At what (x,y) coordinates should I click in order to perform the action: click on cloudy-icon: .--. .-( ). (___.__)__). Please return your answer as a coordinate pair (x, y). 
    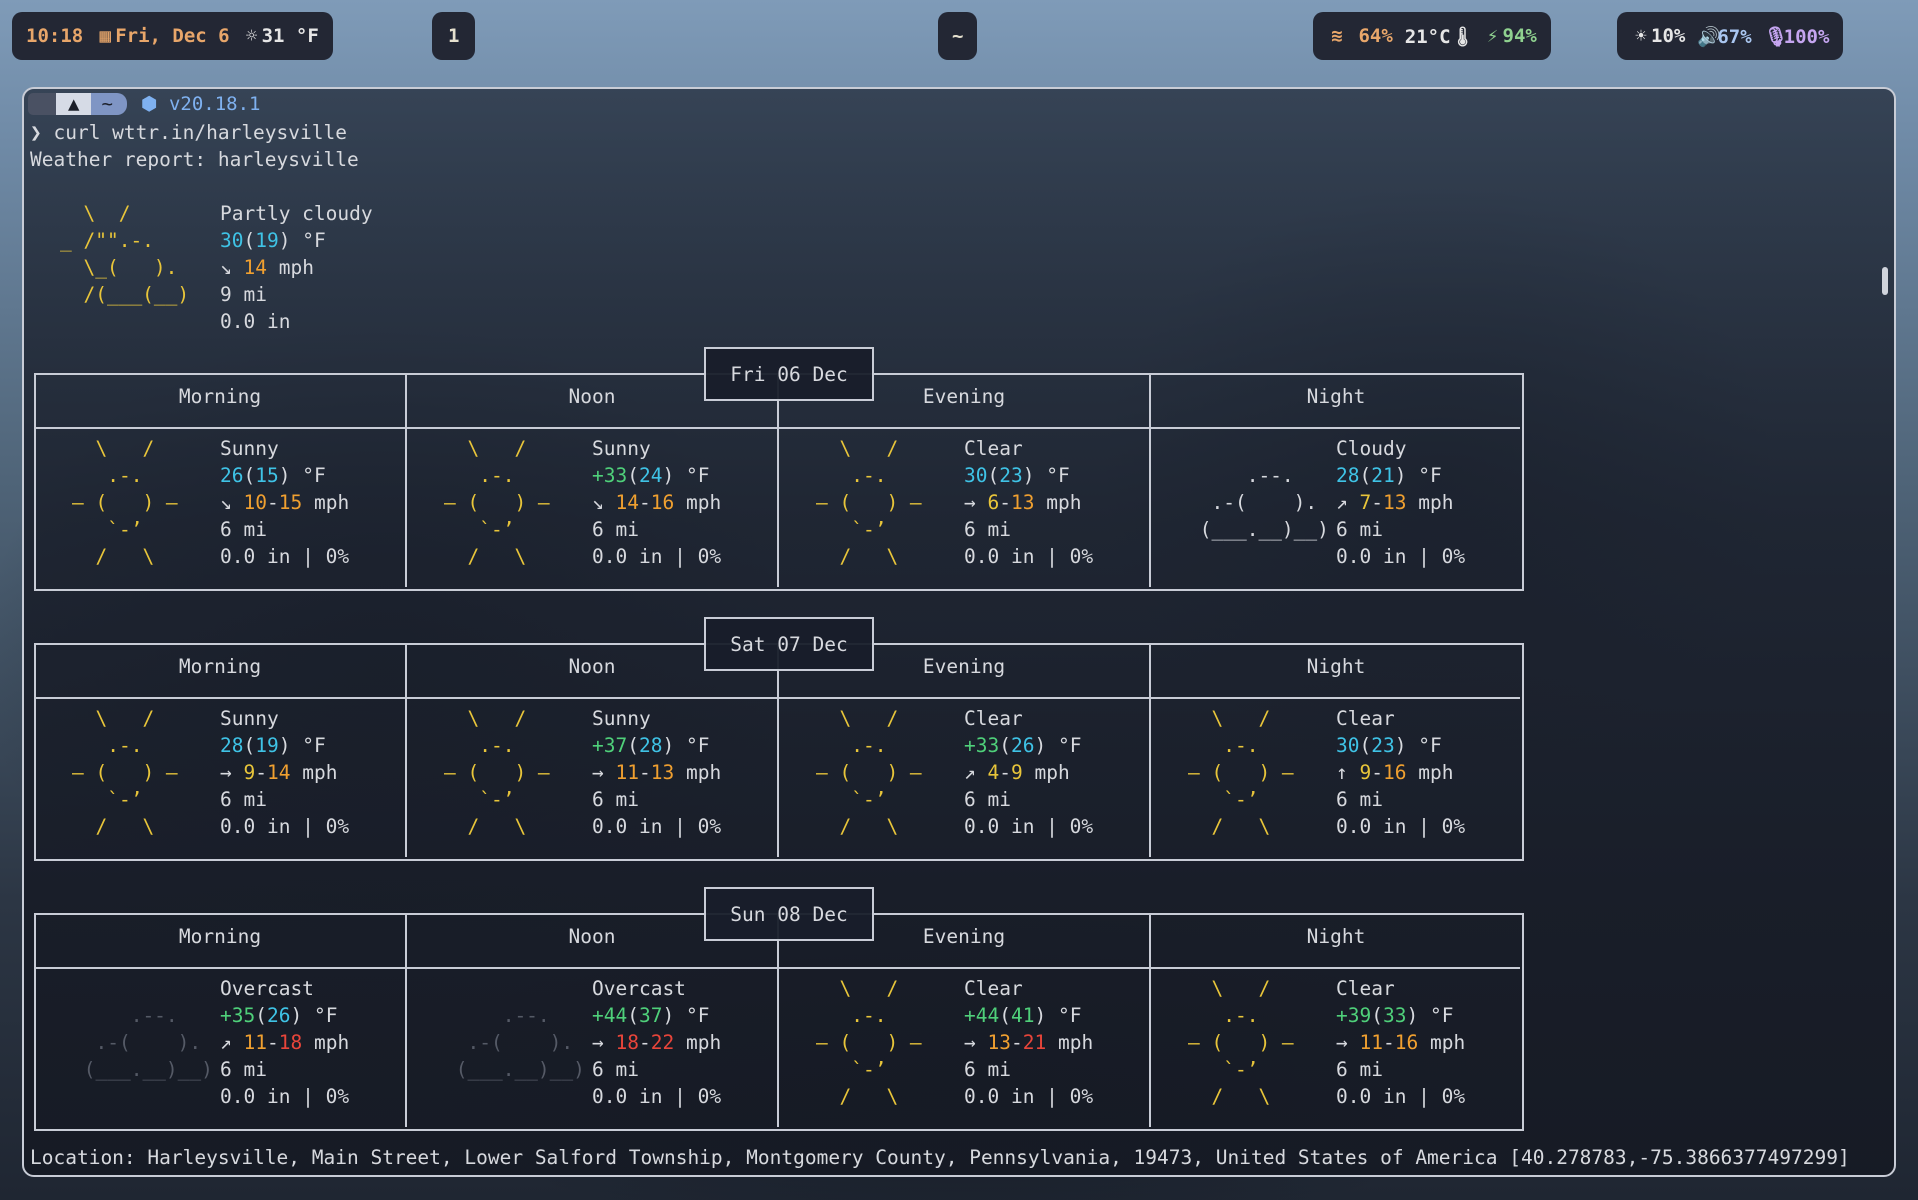
    Looking at the image, I should click on (1264, 502).